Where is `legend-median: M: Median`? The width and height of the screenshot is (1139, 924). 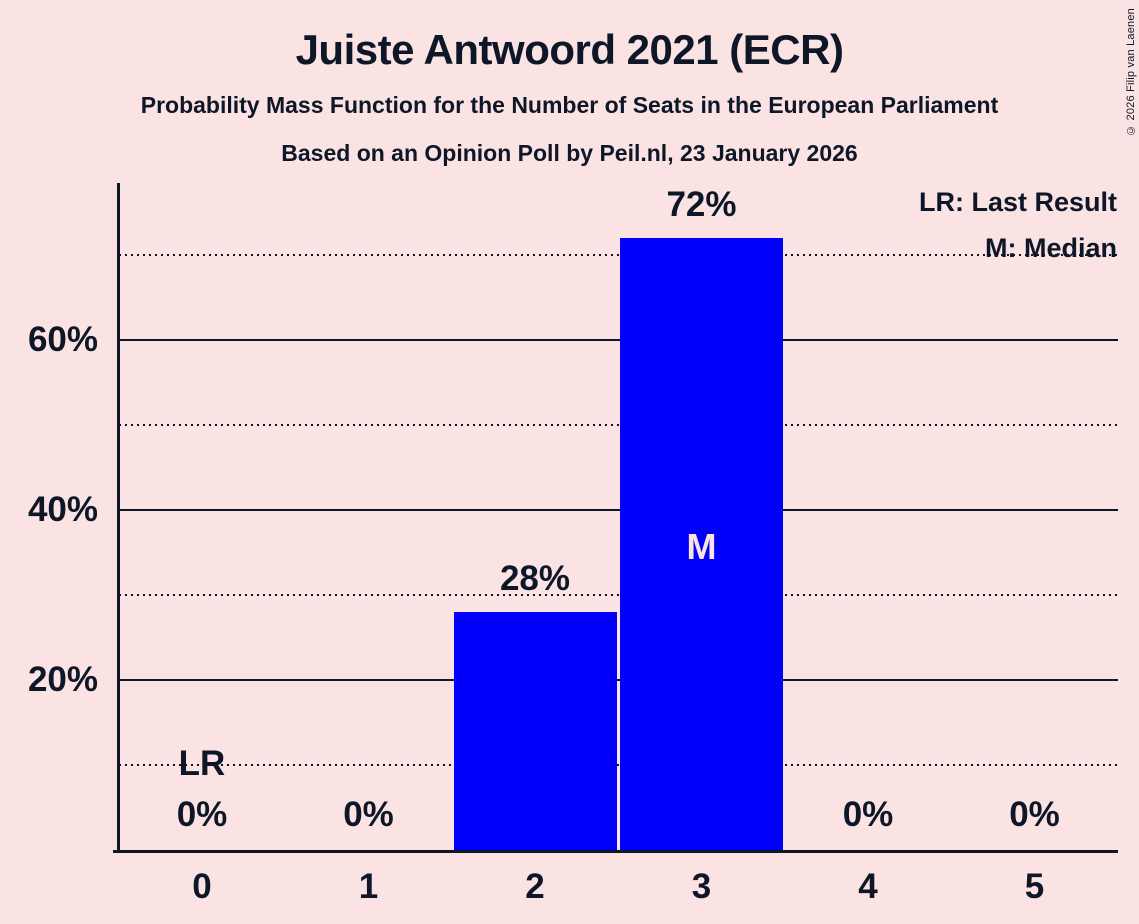
legend-median: M: Median is located at coordinates (1051, 248).